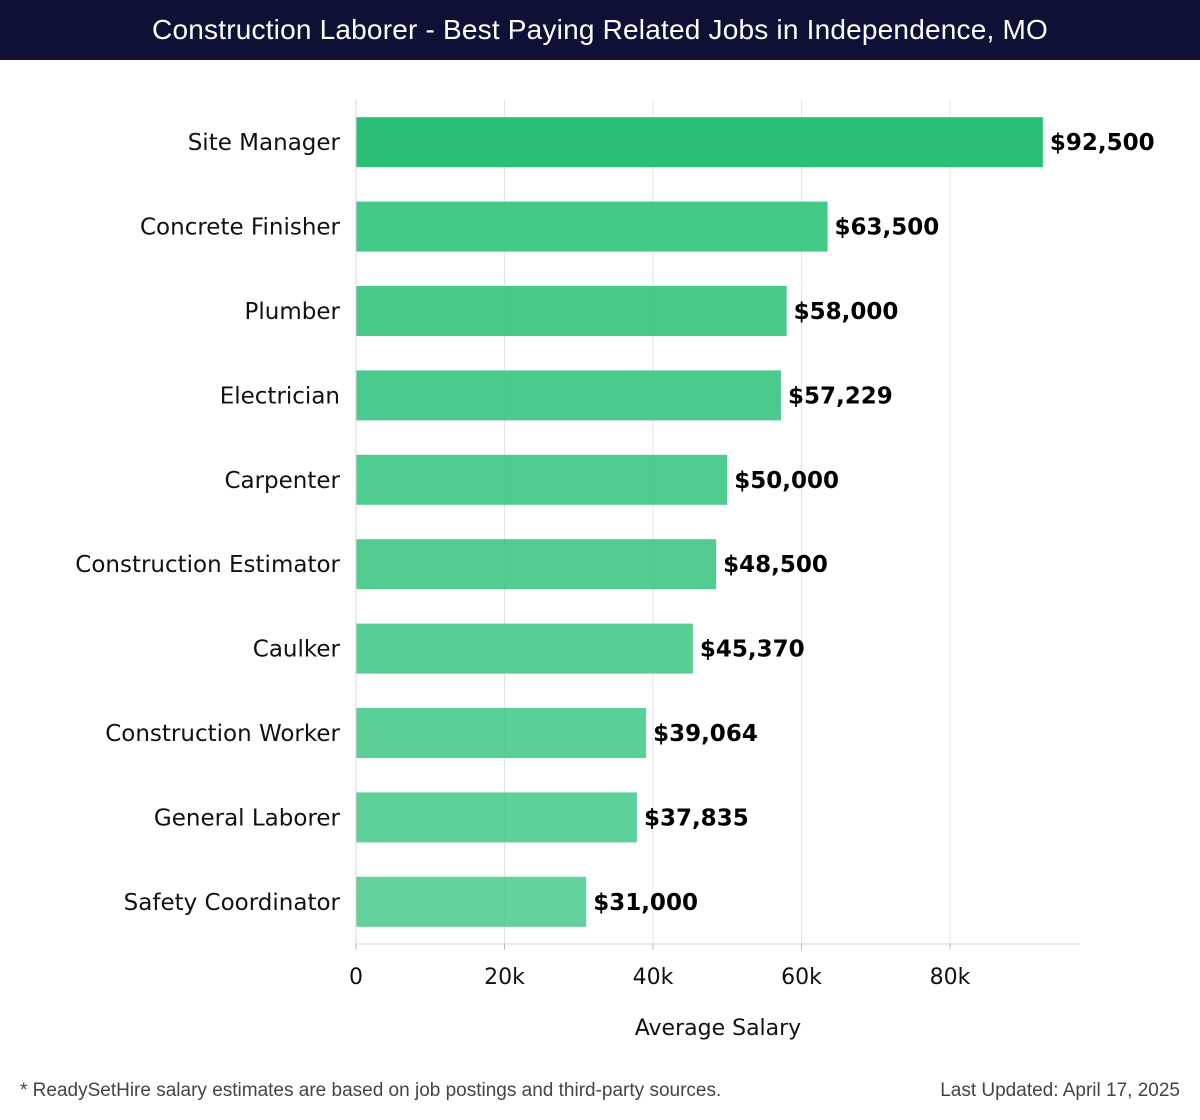 The image size is (1200, 1120). I want to click on x-tick-label-0: 0, so click(356, 977).